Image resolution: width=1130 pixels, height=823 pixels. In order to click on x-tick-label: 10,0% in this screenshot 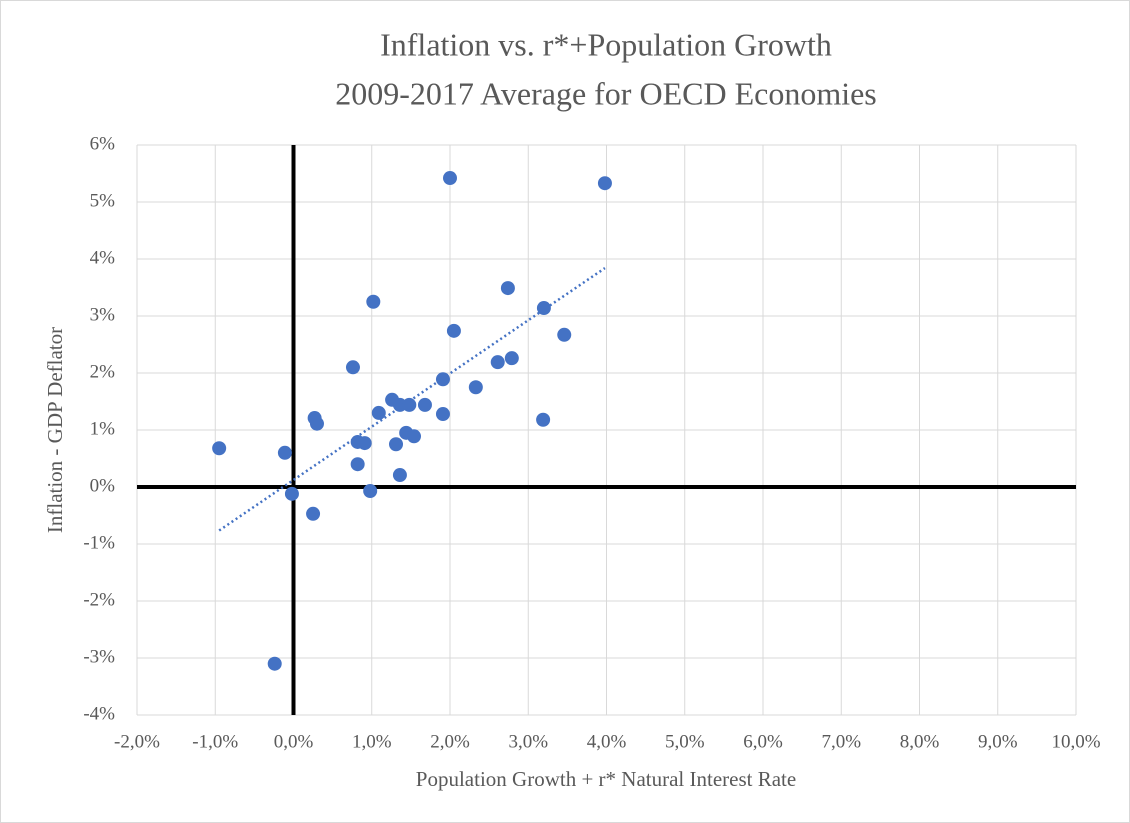, I will do `click(1075, 741)`.